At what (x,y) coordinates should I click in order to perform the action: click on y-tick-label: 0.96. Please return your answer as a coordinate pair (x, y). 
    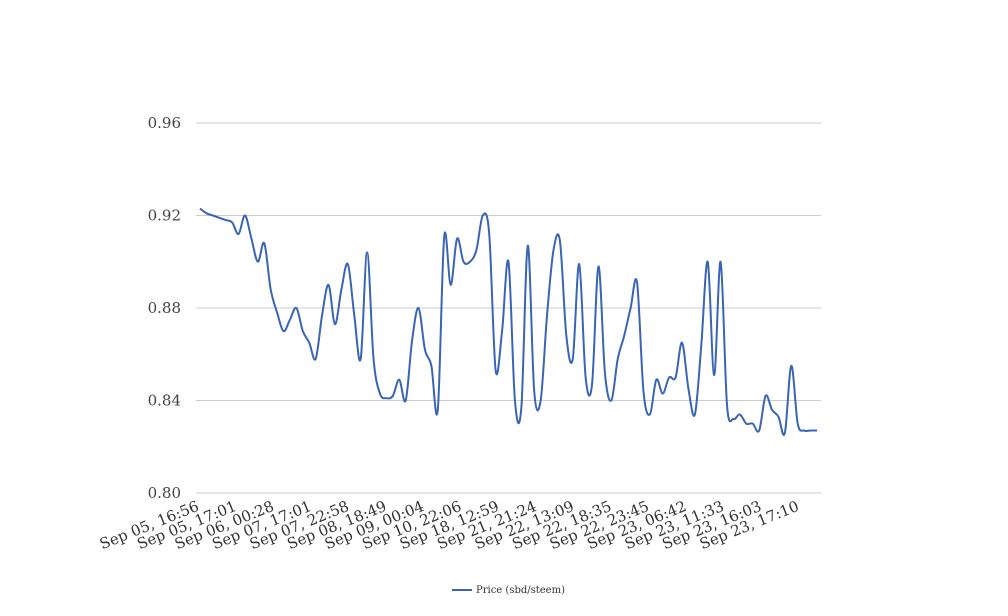
    Looking at the image, I should click on (164, 123).